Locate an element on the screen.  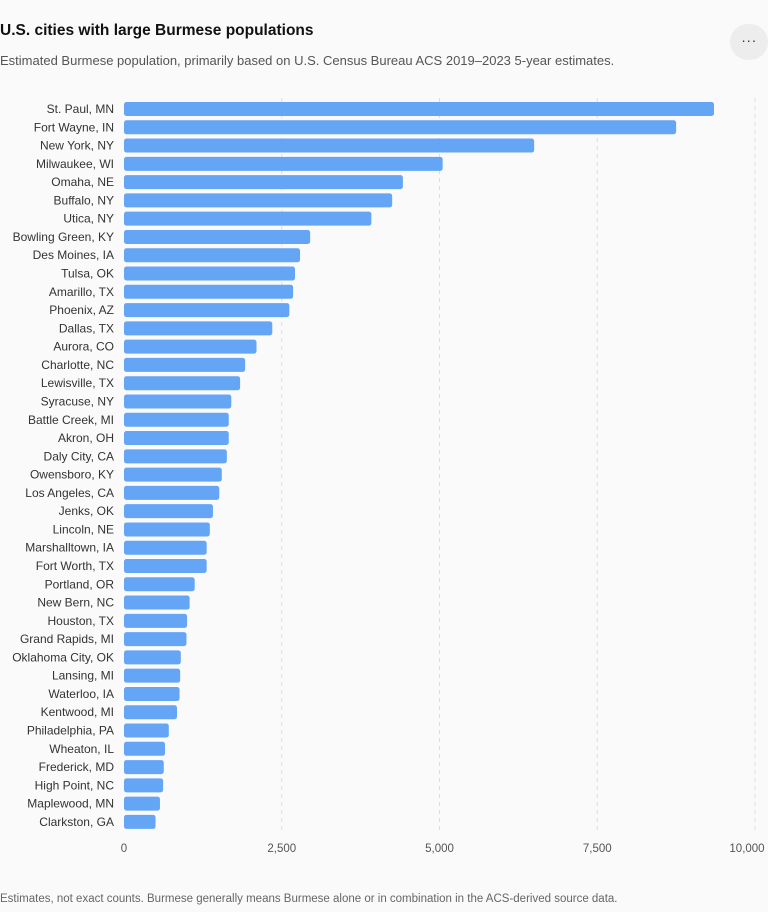
category-label: Phoenix, AZ is located at coordinates (81, 310).